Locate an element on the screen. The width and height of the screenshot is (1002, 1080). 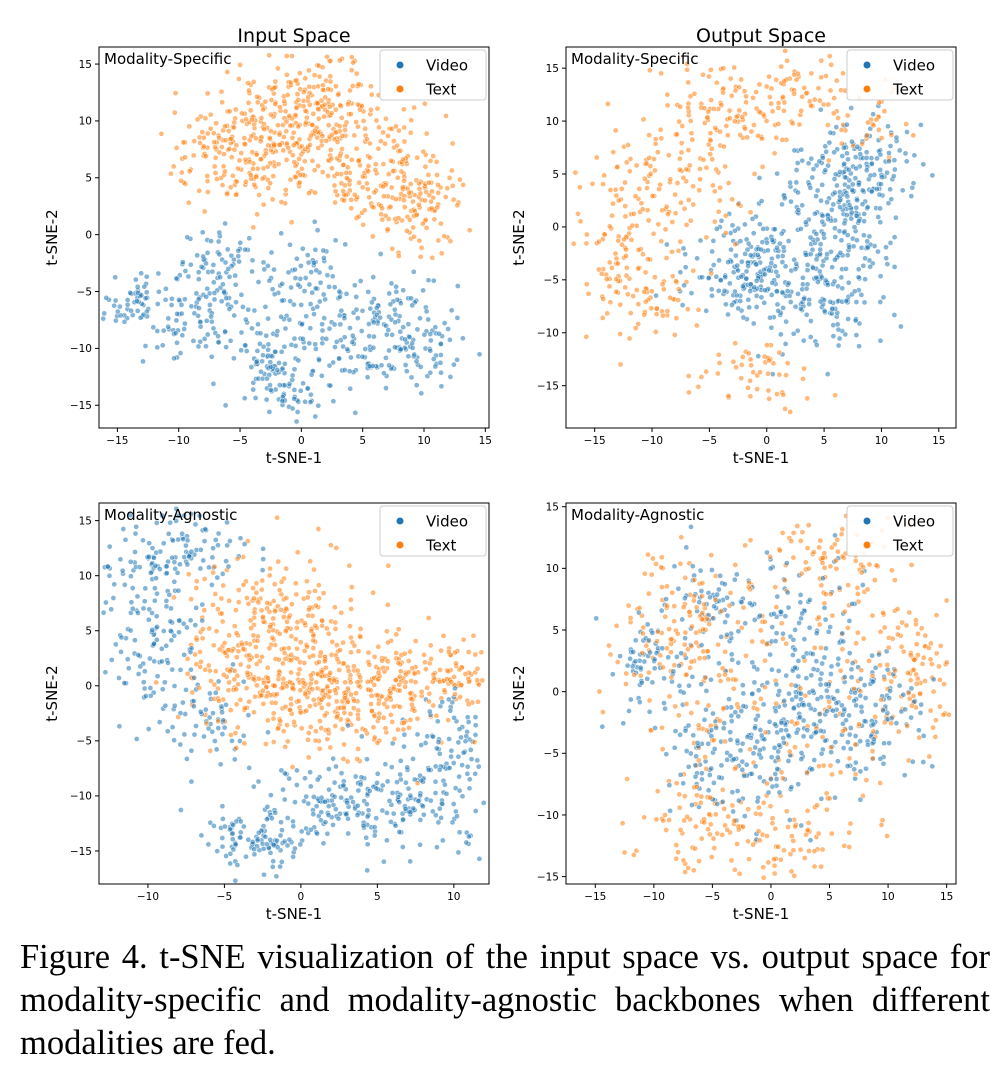
scatter-points is located at coordinates (293, 695).